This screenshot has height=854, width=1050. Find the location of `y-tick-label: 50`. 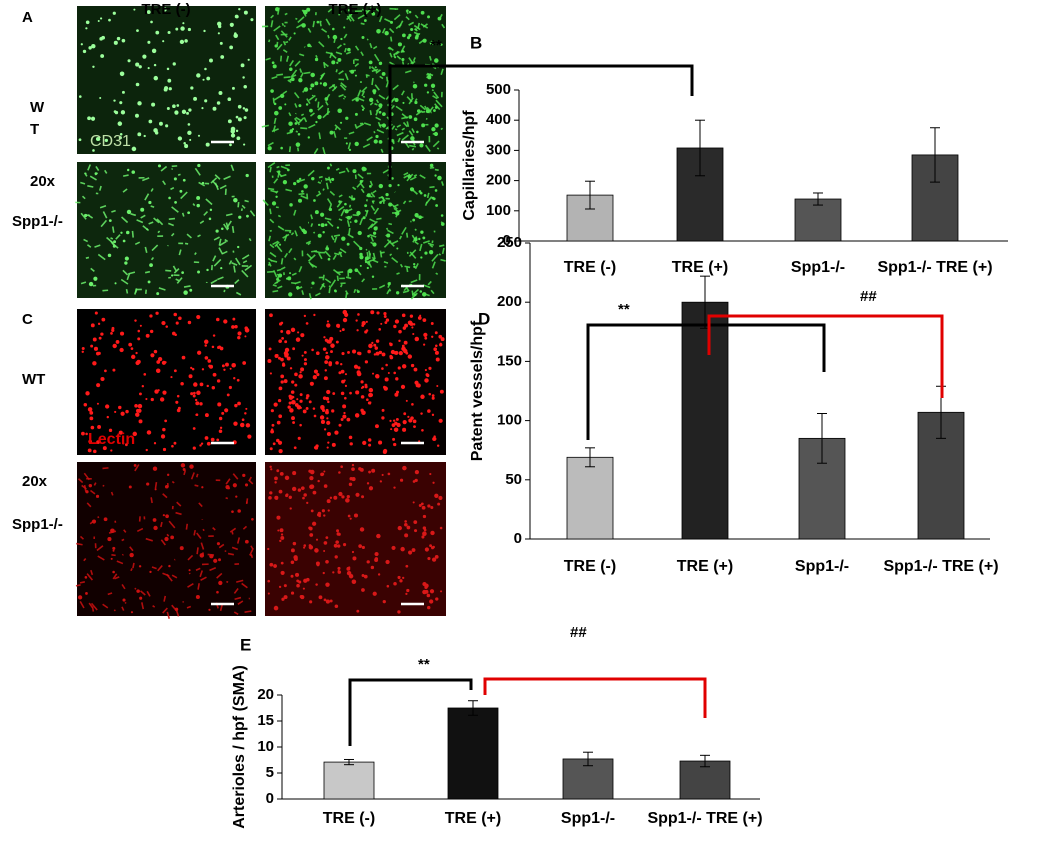

y-tick-label: 50 is located at coordinates (513, 479).